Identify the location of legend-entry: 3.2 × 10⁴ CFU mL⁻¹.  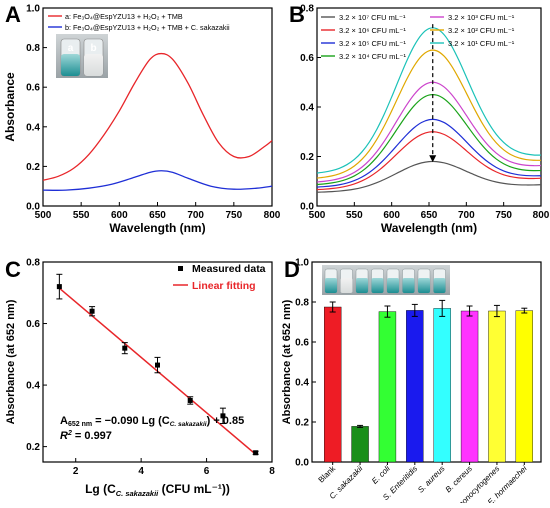
(372, 56).